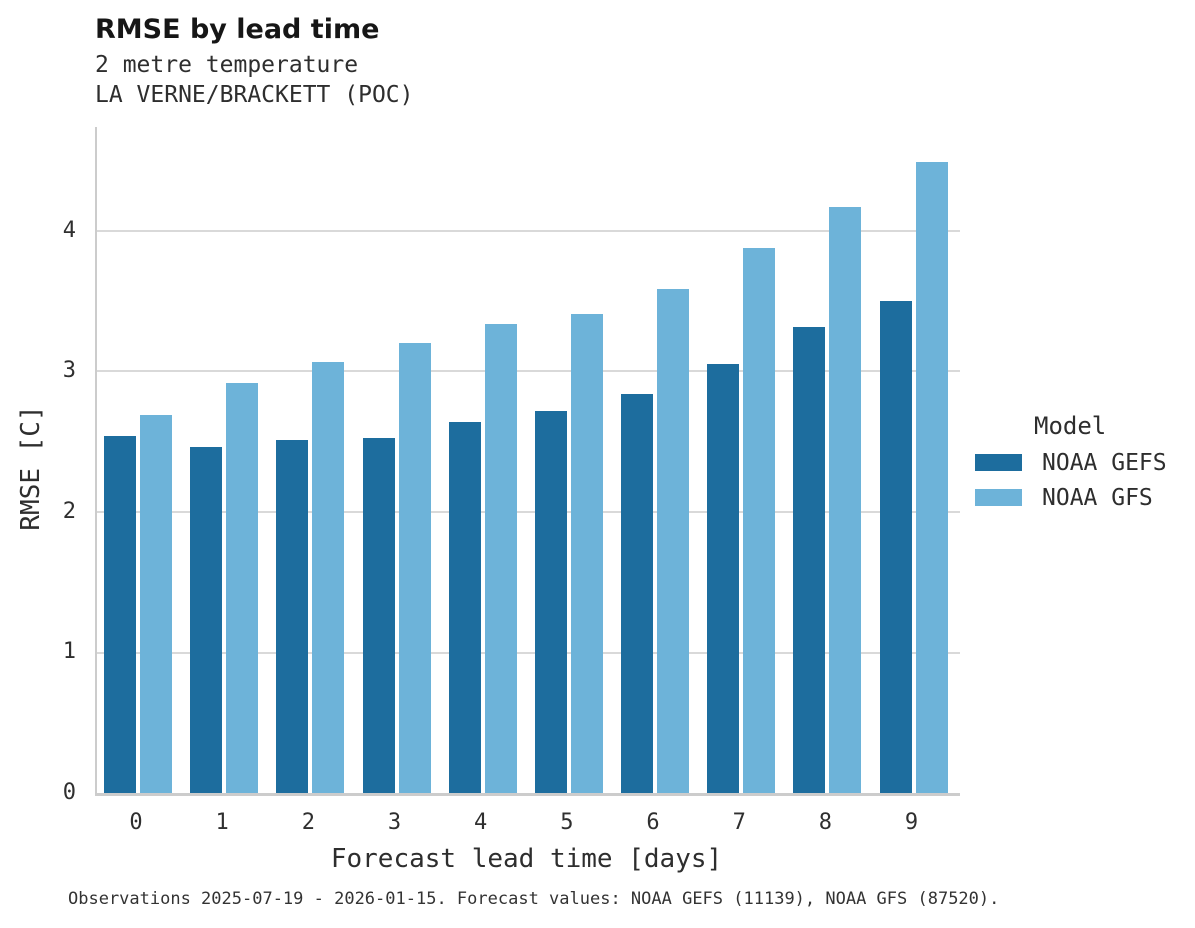 This screenshot has width=1195, height=928. I want to click on x-tick-label-6: 6, so click(653, 822).